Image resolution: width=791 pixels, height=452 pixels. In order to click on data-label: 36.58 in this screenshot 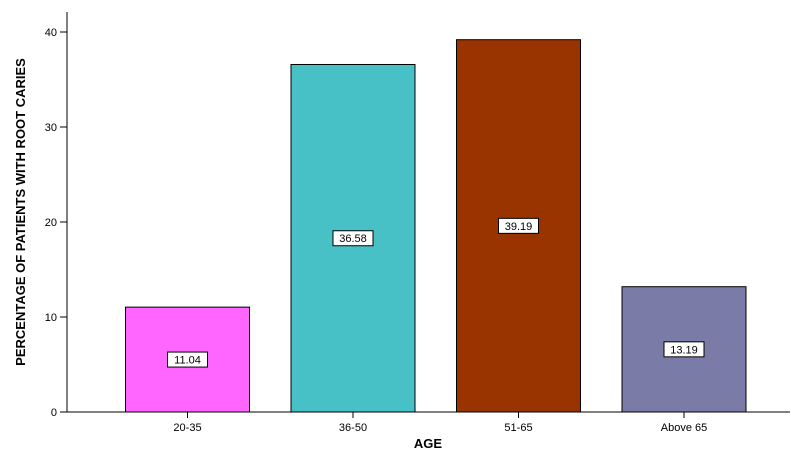, I will do `click(353, 239)`.